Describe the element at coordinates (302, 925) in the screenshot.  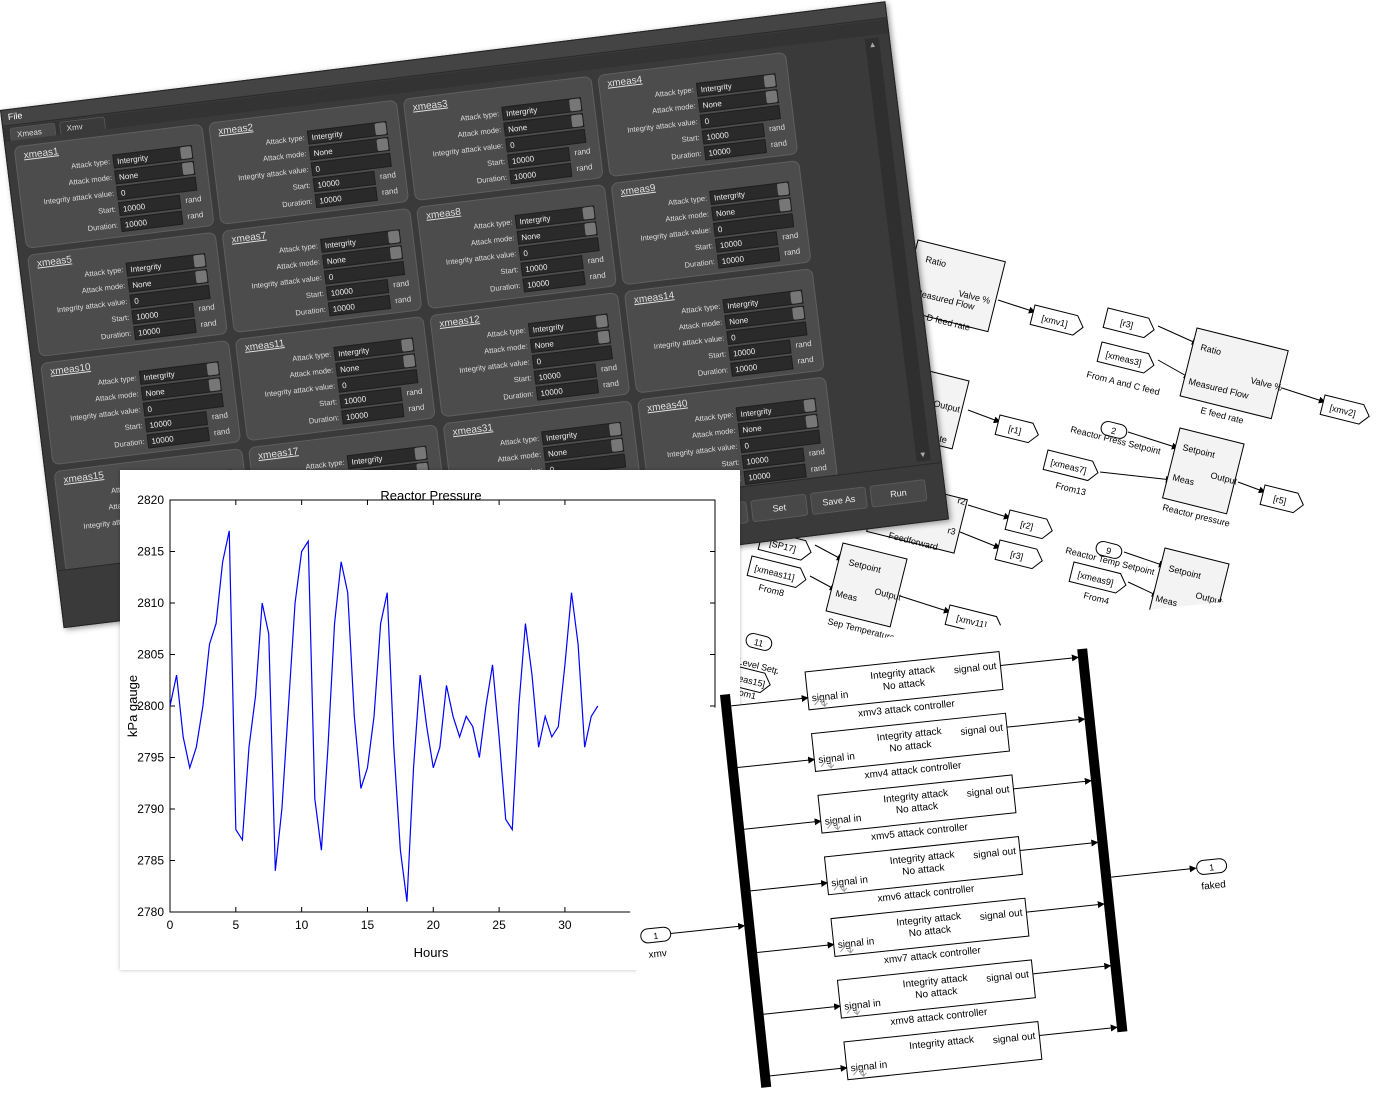
I see `x-tick-label: 10` at that location.